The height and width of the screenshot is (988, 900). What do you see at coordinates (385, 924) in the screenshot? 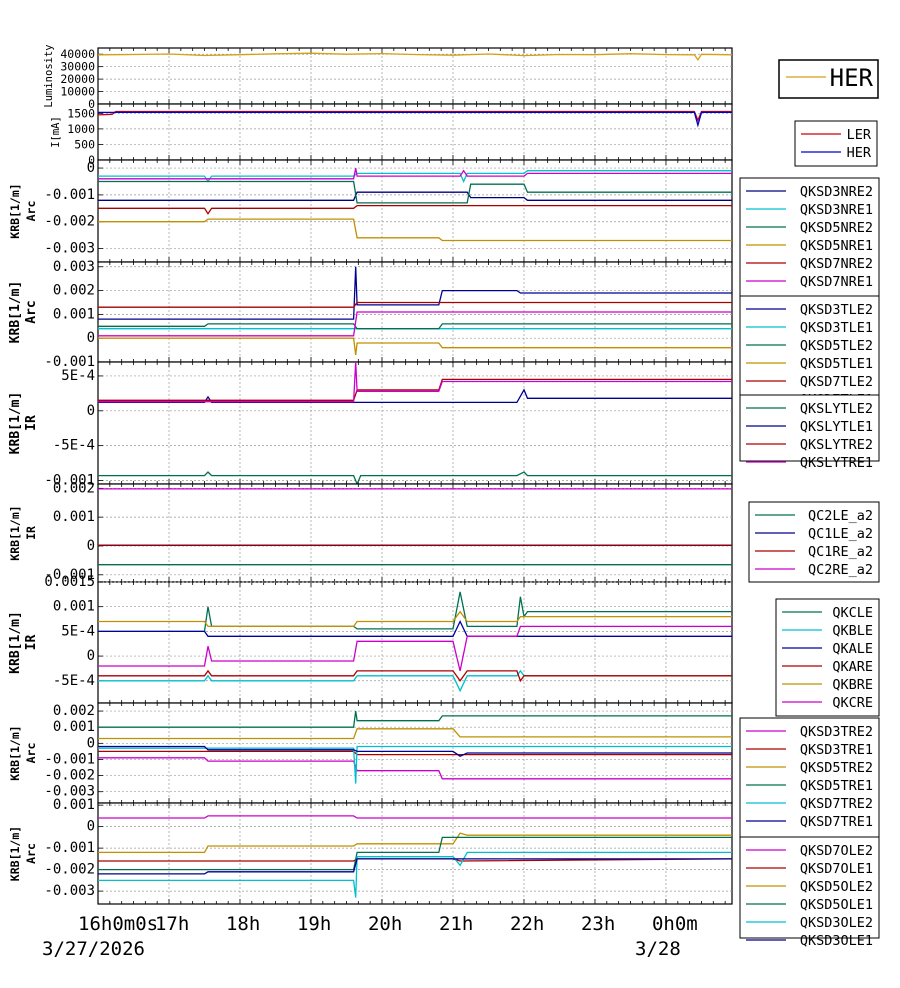
I see `x-tick-label: 20h` at bounding box center [385, 924].